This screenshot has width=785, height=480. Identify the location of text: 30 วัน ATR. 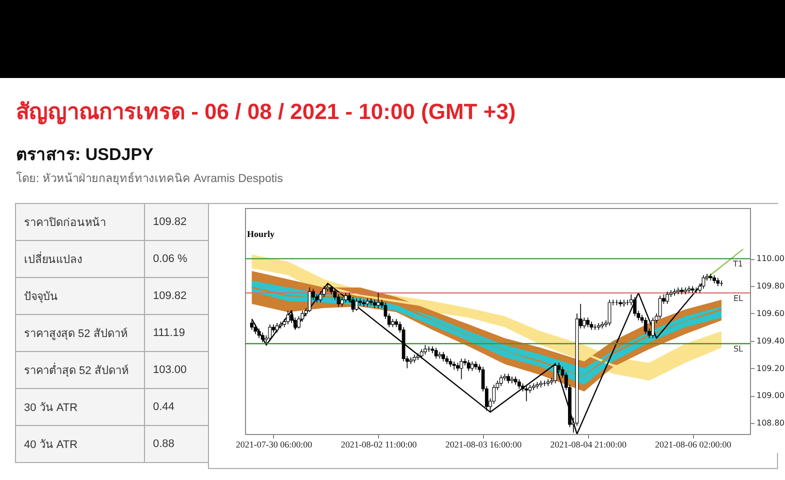
(80, 407).